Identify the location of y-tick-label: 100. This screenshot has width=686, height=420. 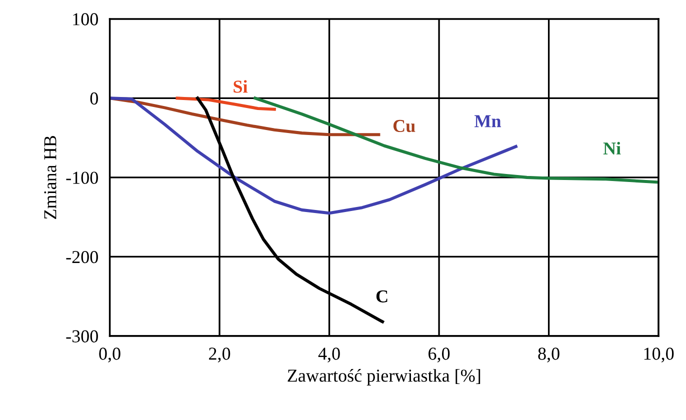
(85, 19).